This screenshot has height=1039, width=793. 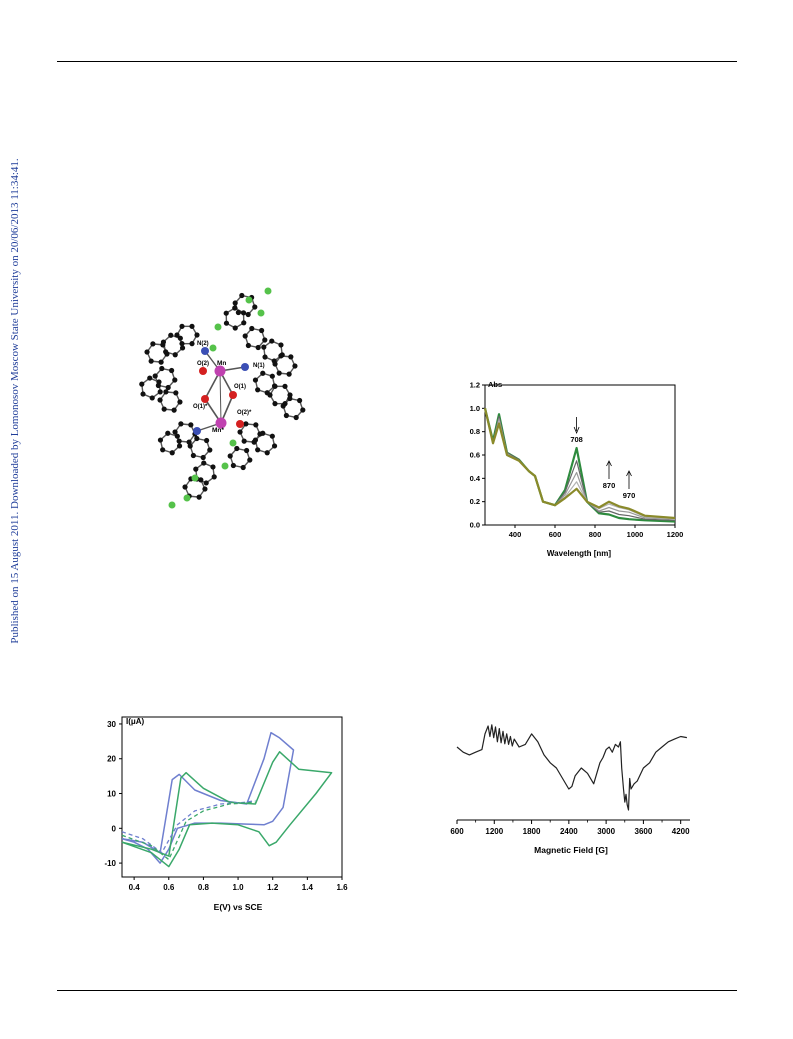 I want to click on epr-xtick-label: 2400, so click(x=569, y=831).